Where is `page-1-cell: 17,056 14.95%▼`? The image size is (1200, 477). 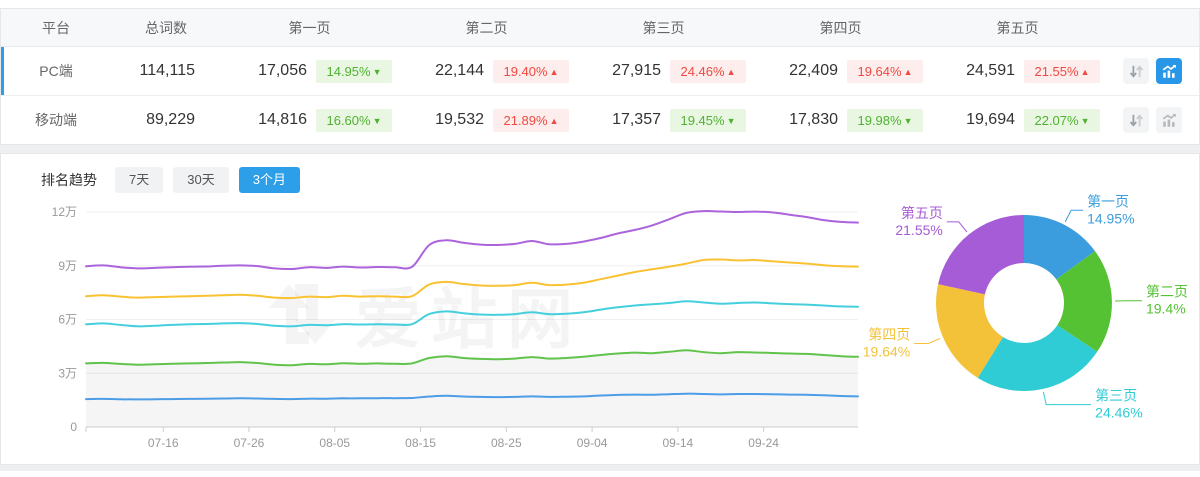 page-1-cell: 17,056 14.95%▼ is located at coordinates (309, 71).